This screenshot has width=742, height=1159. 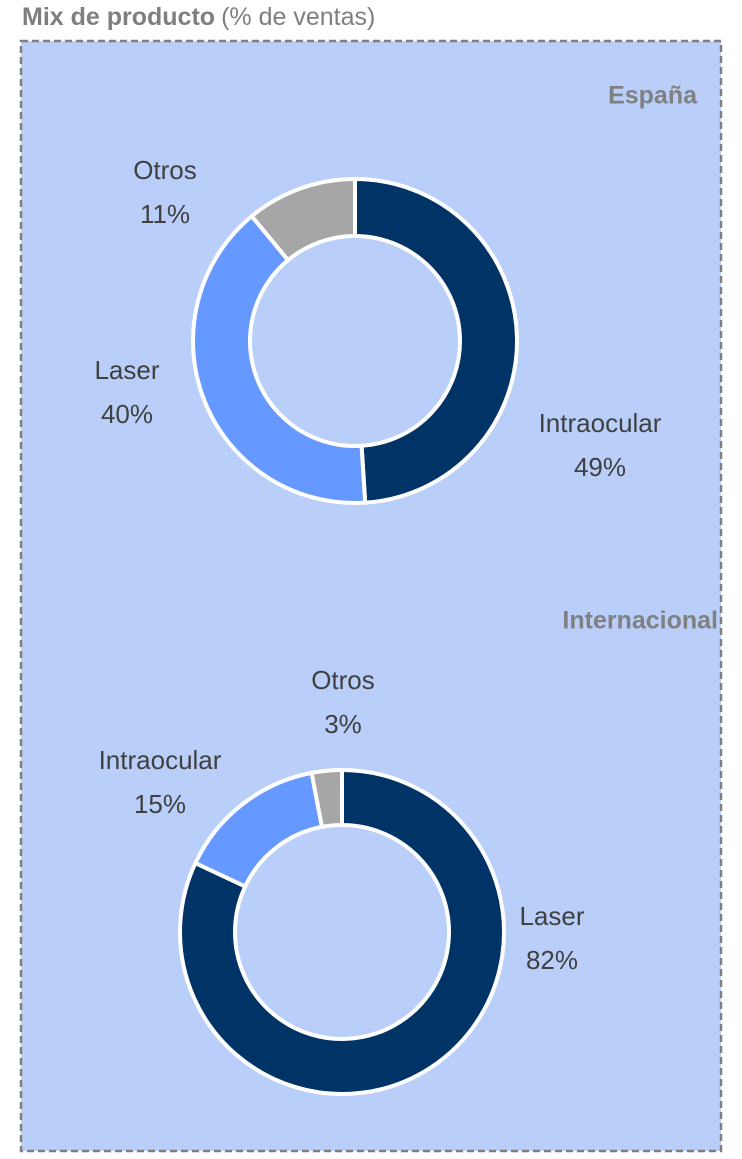 I want to click on chart-title: Mix de producto (% de ventas), so click(x=198, y=17).